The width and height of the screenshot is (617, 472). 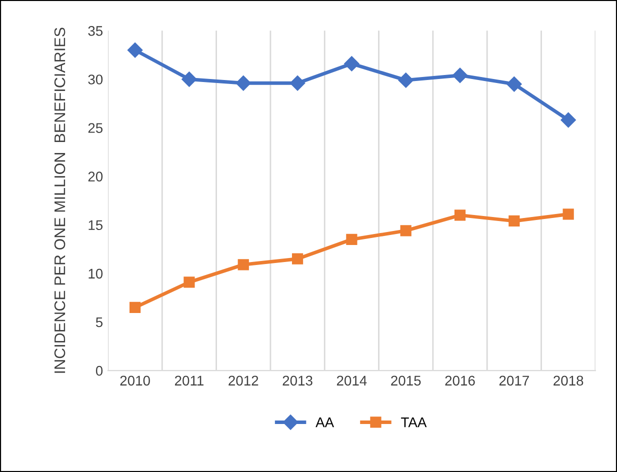 I want to click on x-tick-label: 2015, so click(x=406, y=381).